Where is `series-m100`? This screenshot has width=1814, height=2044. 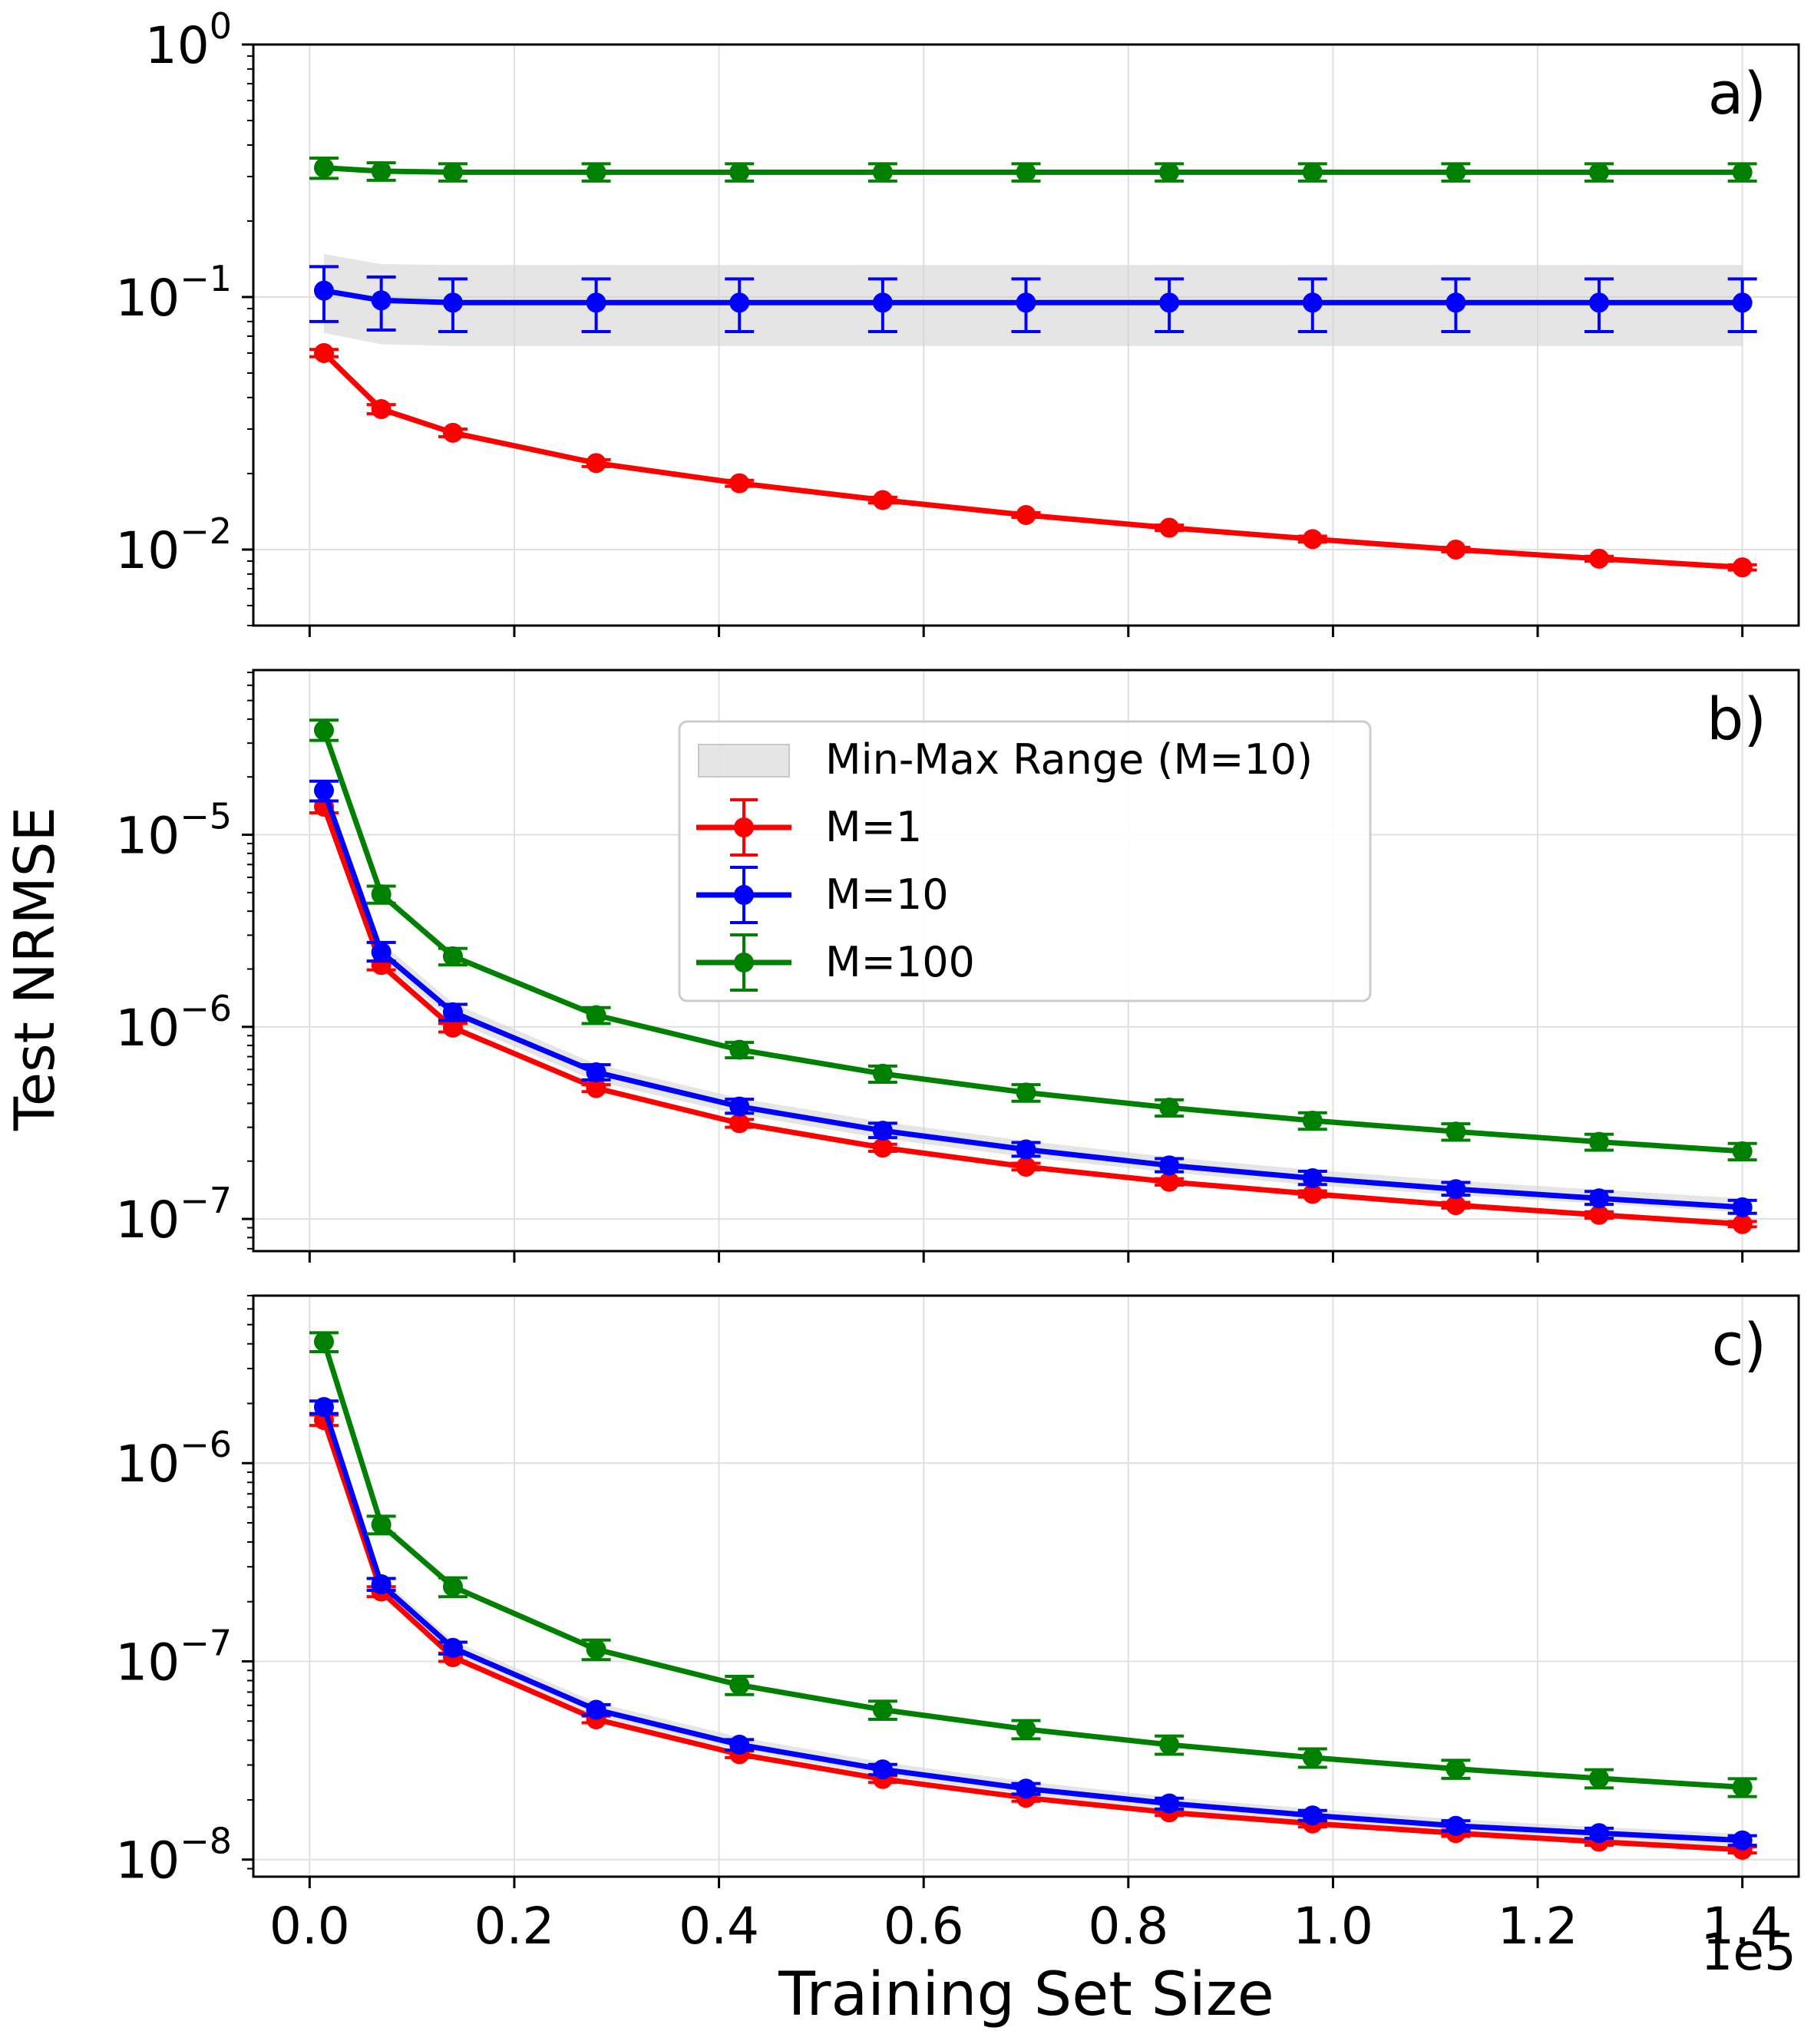 series-m100 is located at coordinates (1033, 169).